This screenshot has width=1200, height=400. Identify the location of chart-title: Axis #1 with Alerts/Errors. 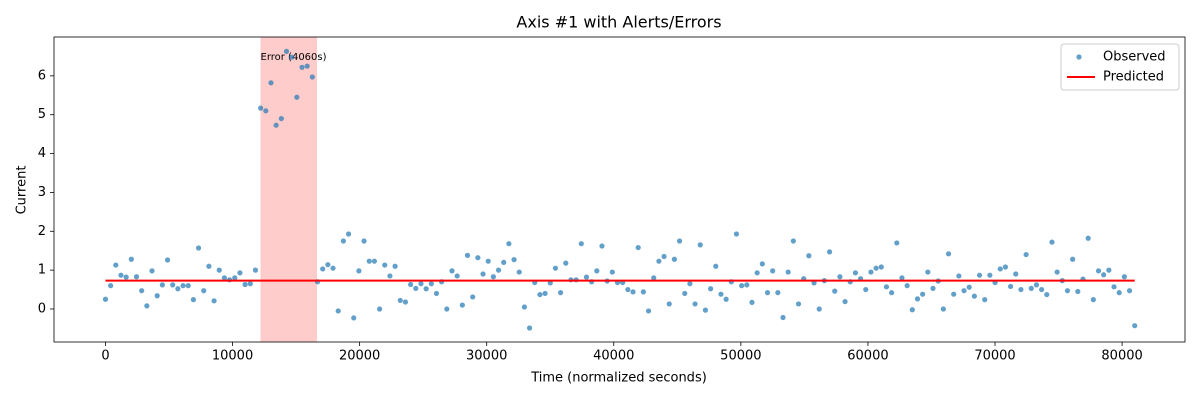
(618, 22).